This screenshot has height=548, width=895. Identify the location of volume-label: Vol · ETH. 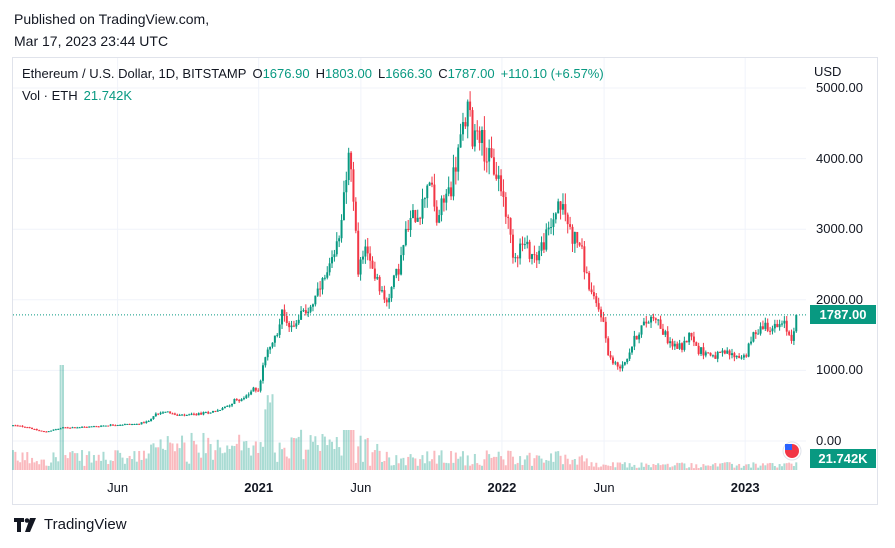
(50, 95).